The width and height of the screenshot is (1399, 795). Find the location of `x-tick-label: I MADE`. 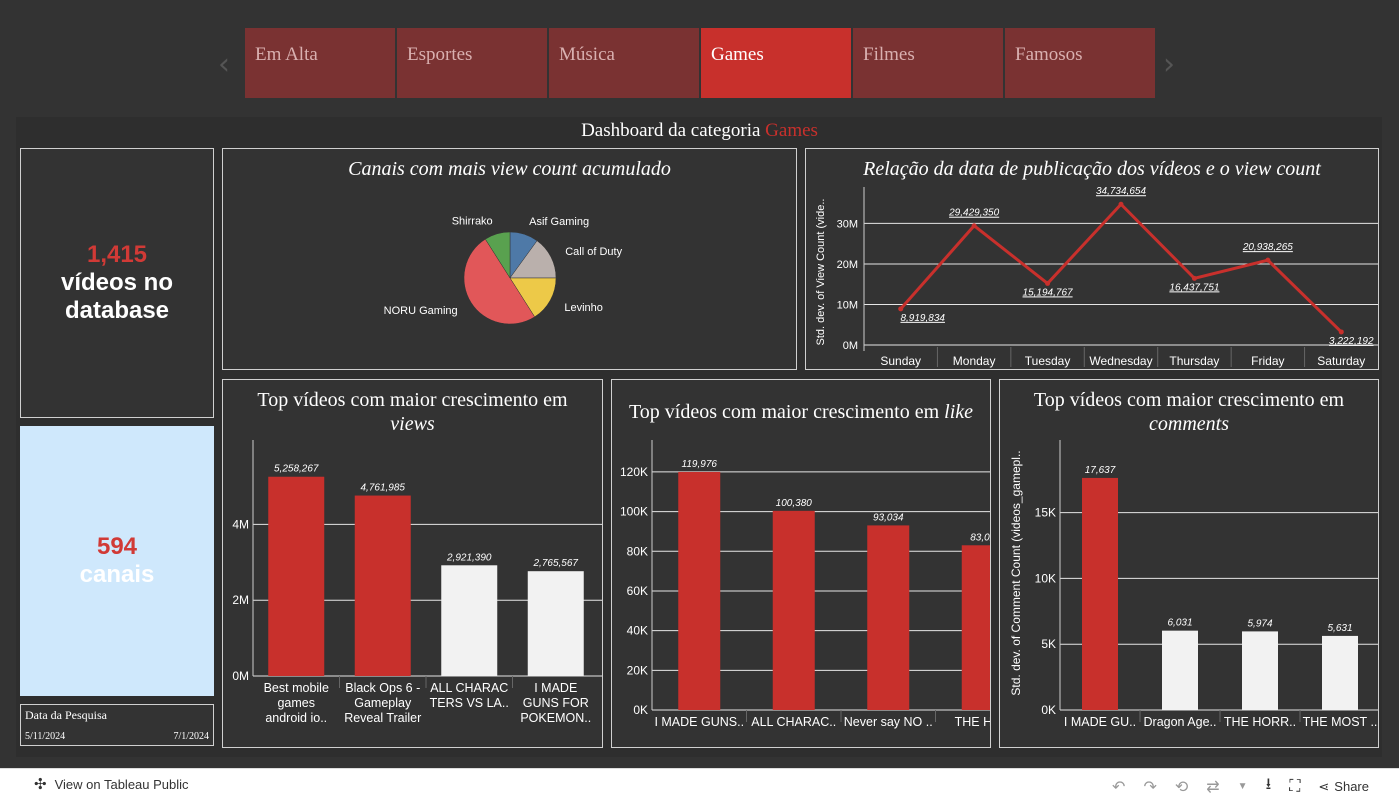

x-tick-label: I MADE is located at coordinates (555, 688).